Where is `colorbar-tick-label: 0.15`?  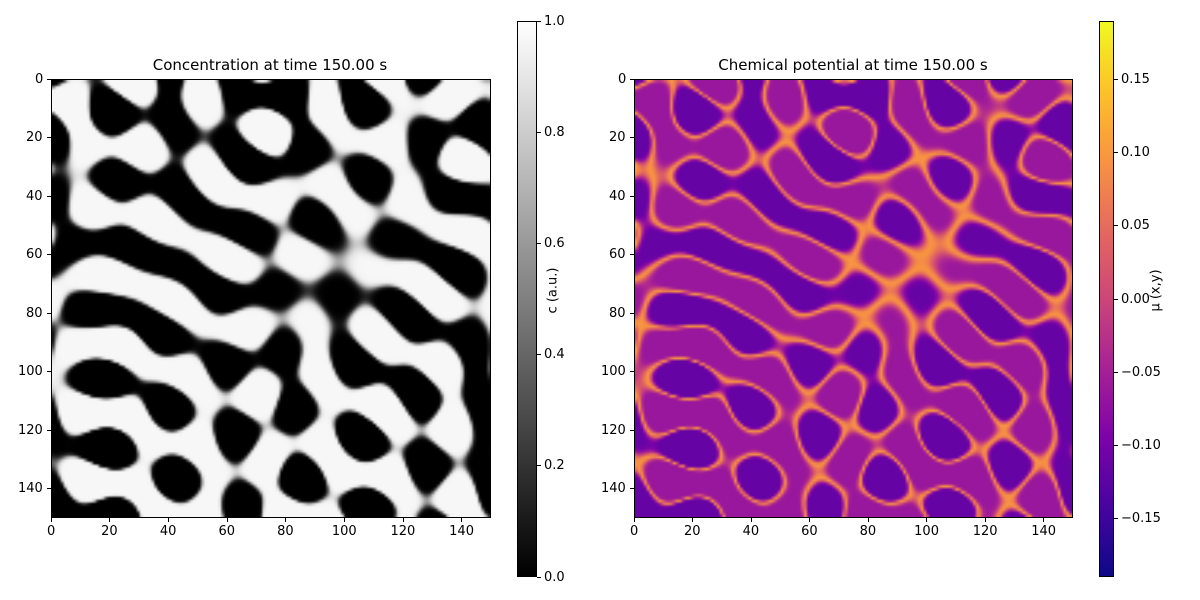
colorbar-tick-label: 0.15 is located at coordinates (1135, 80).